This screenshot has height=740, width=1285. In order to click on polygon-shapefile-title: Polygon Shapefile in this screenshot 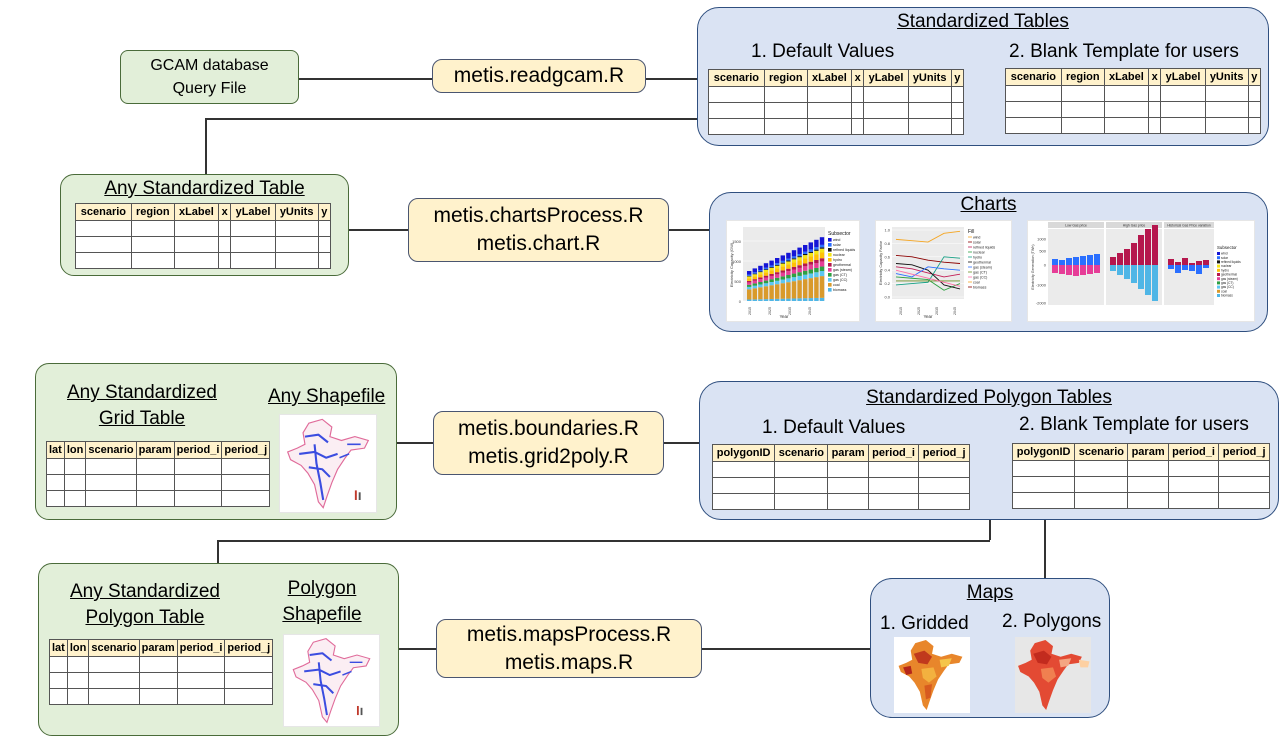, I will do `click(322, 602)`.